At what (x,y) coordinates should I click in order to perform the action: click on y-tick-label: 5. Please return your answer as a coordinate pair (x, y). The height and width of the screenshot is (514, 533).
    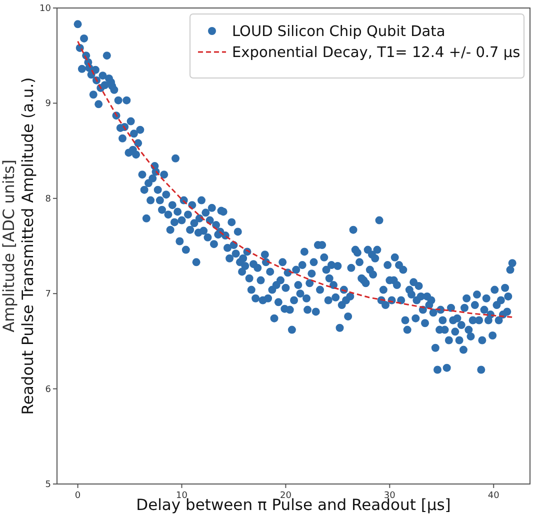
    Looking at the image, I should click on (48, 485).